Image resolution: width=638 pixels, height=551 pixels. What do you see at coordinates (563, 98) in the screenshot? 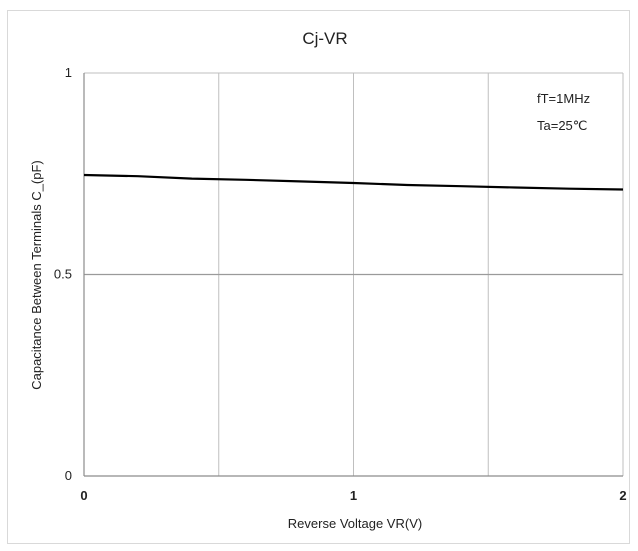
I see `annotation-frequency: fT=1MHz` at bounding box center [563, 98].